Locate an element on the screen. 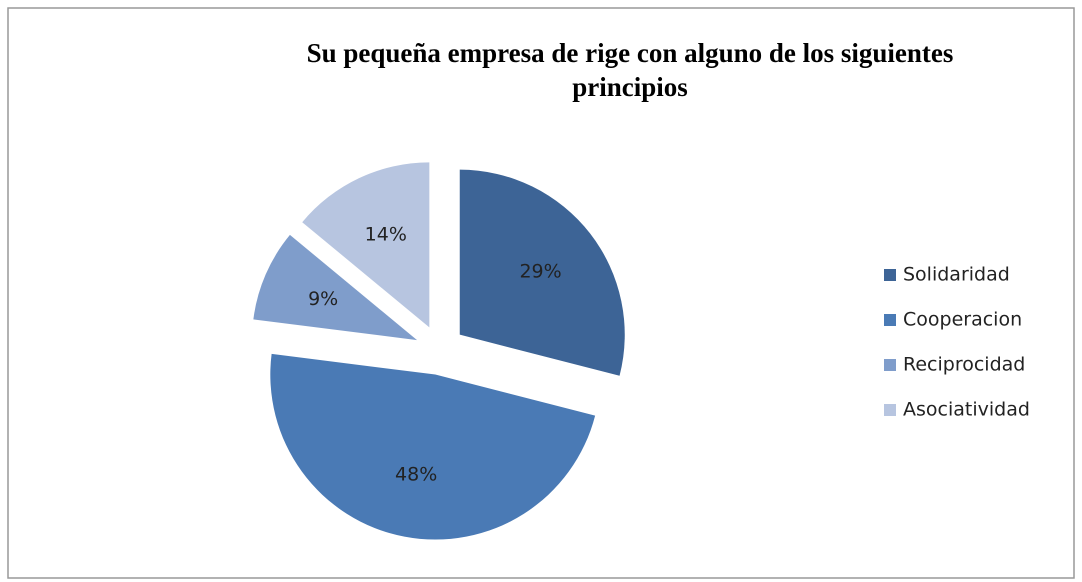 The image size is (1082, 582). data-label: 48% is located at coordinates (416, 475).